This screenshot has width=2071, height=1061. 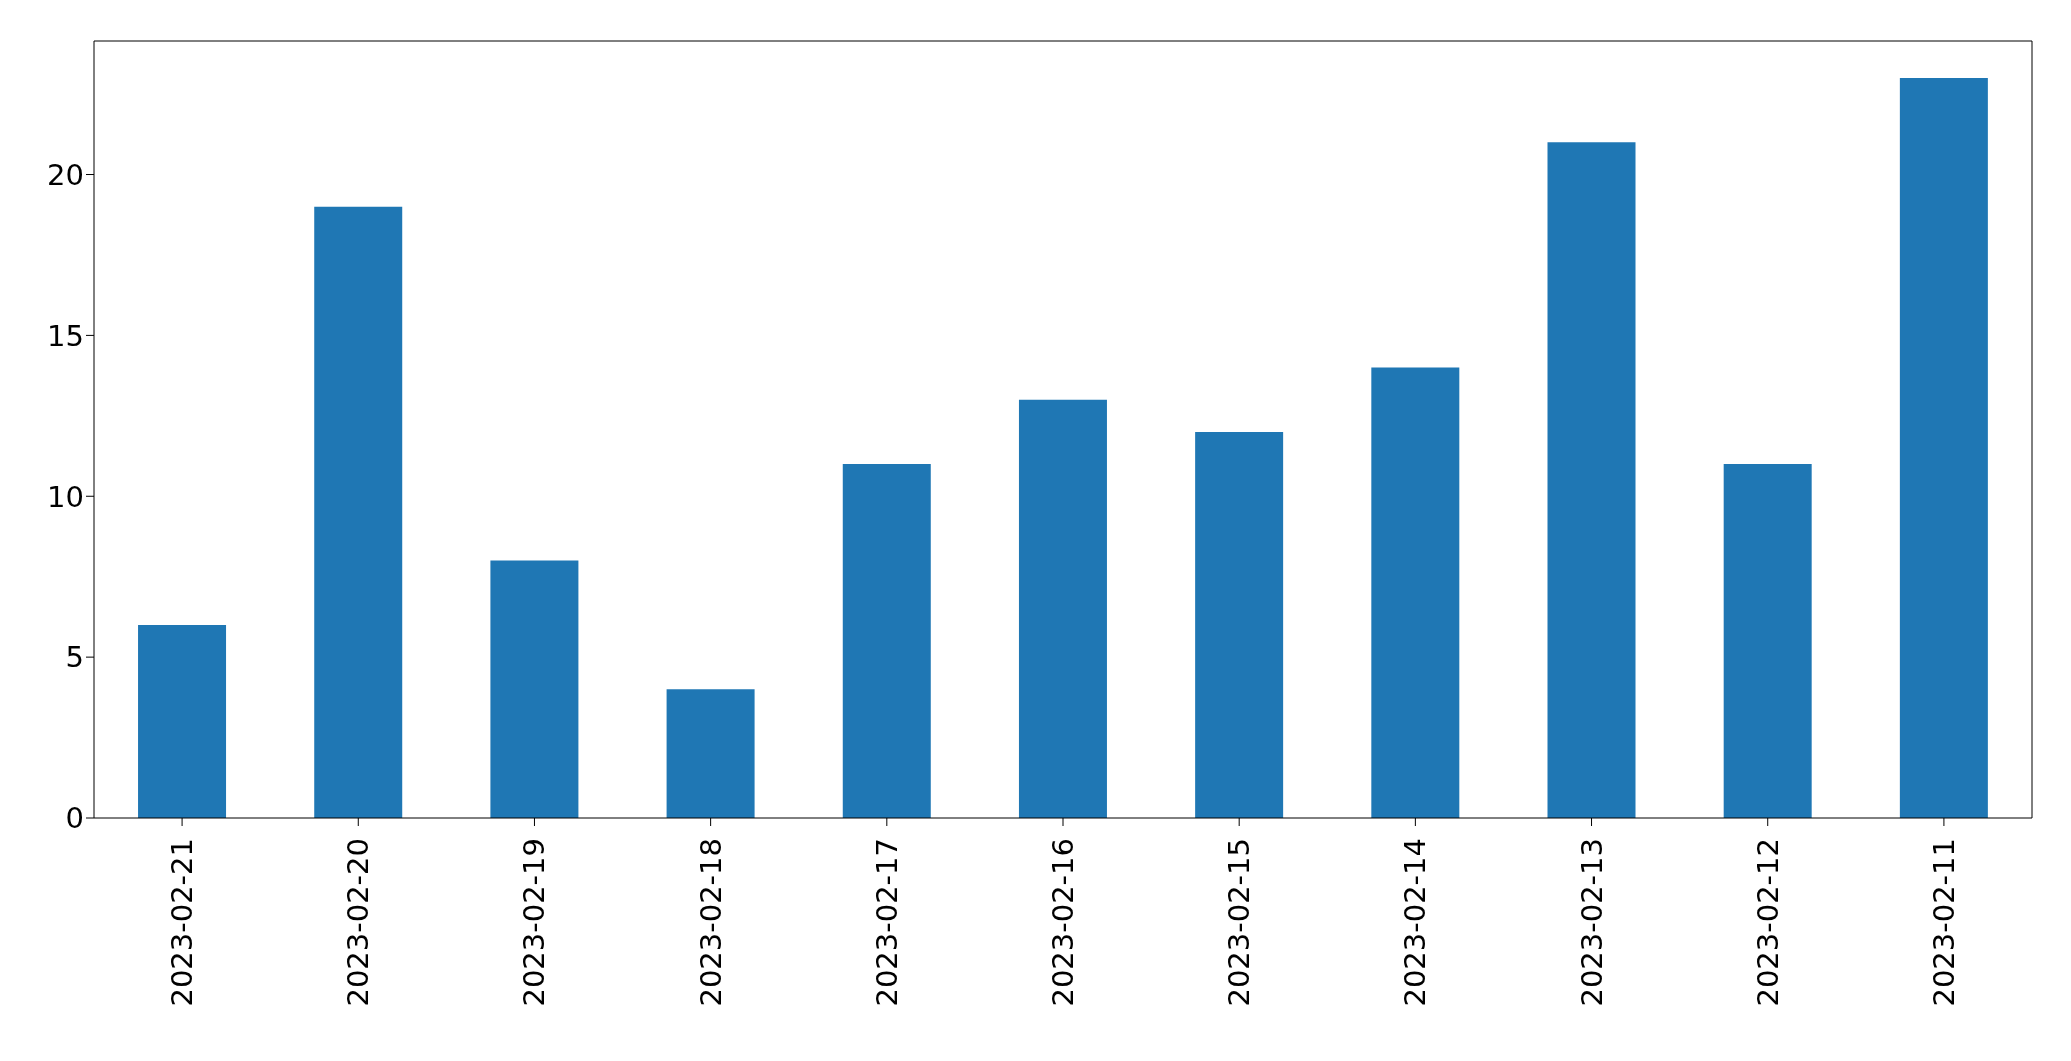 What do you see at coordinates (65, 174) in the screenshot?
I see `y-tick-label: 20` at bounding box center [65, 174].